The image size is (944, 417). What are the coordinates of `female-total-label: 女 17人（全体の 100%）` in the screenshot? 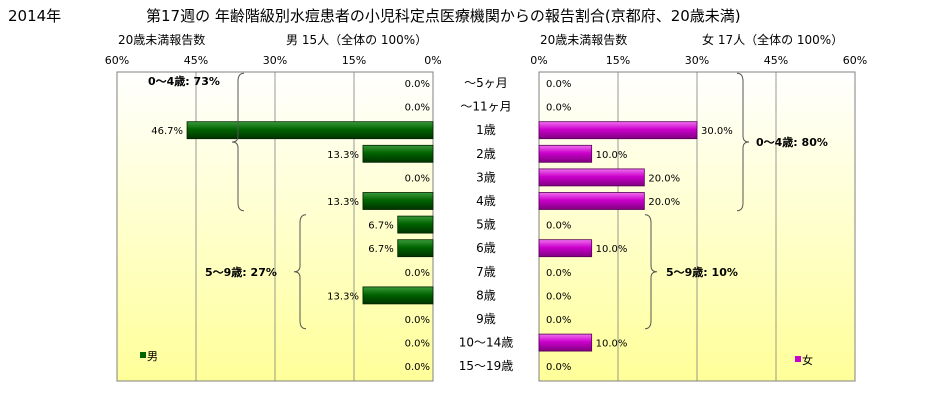 It's located at (772, 39).